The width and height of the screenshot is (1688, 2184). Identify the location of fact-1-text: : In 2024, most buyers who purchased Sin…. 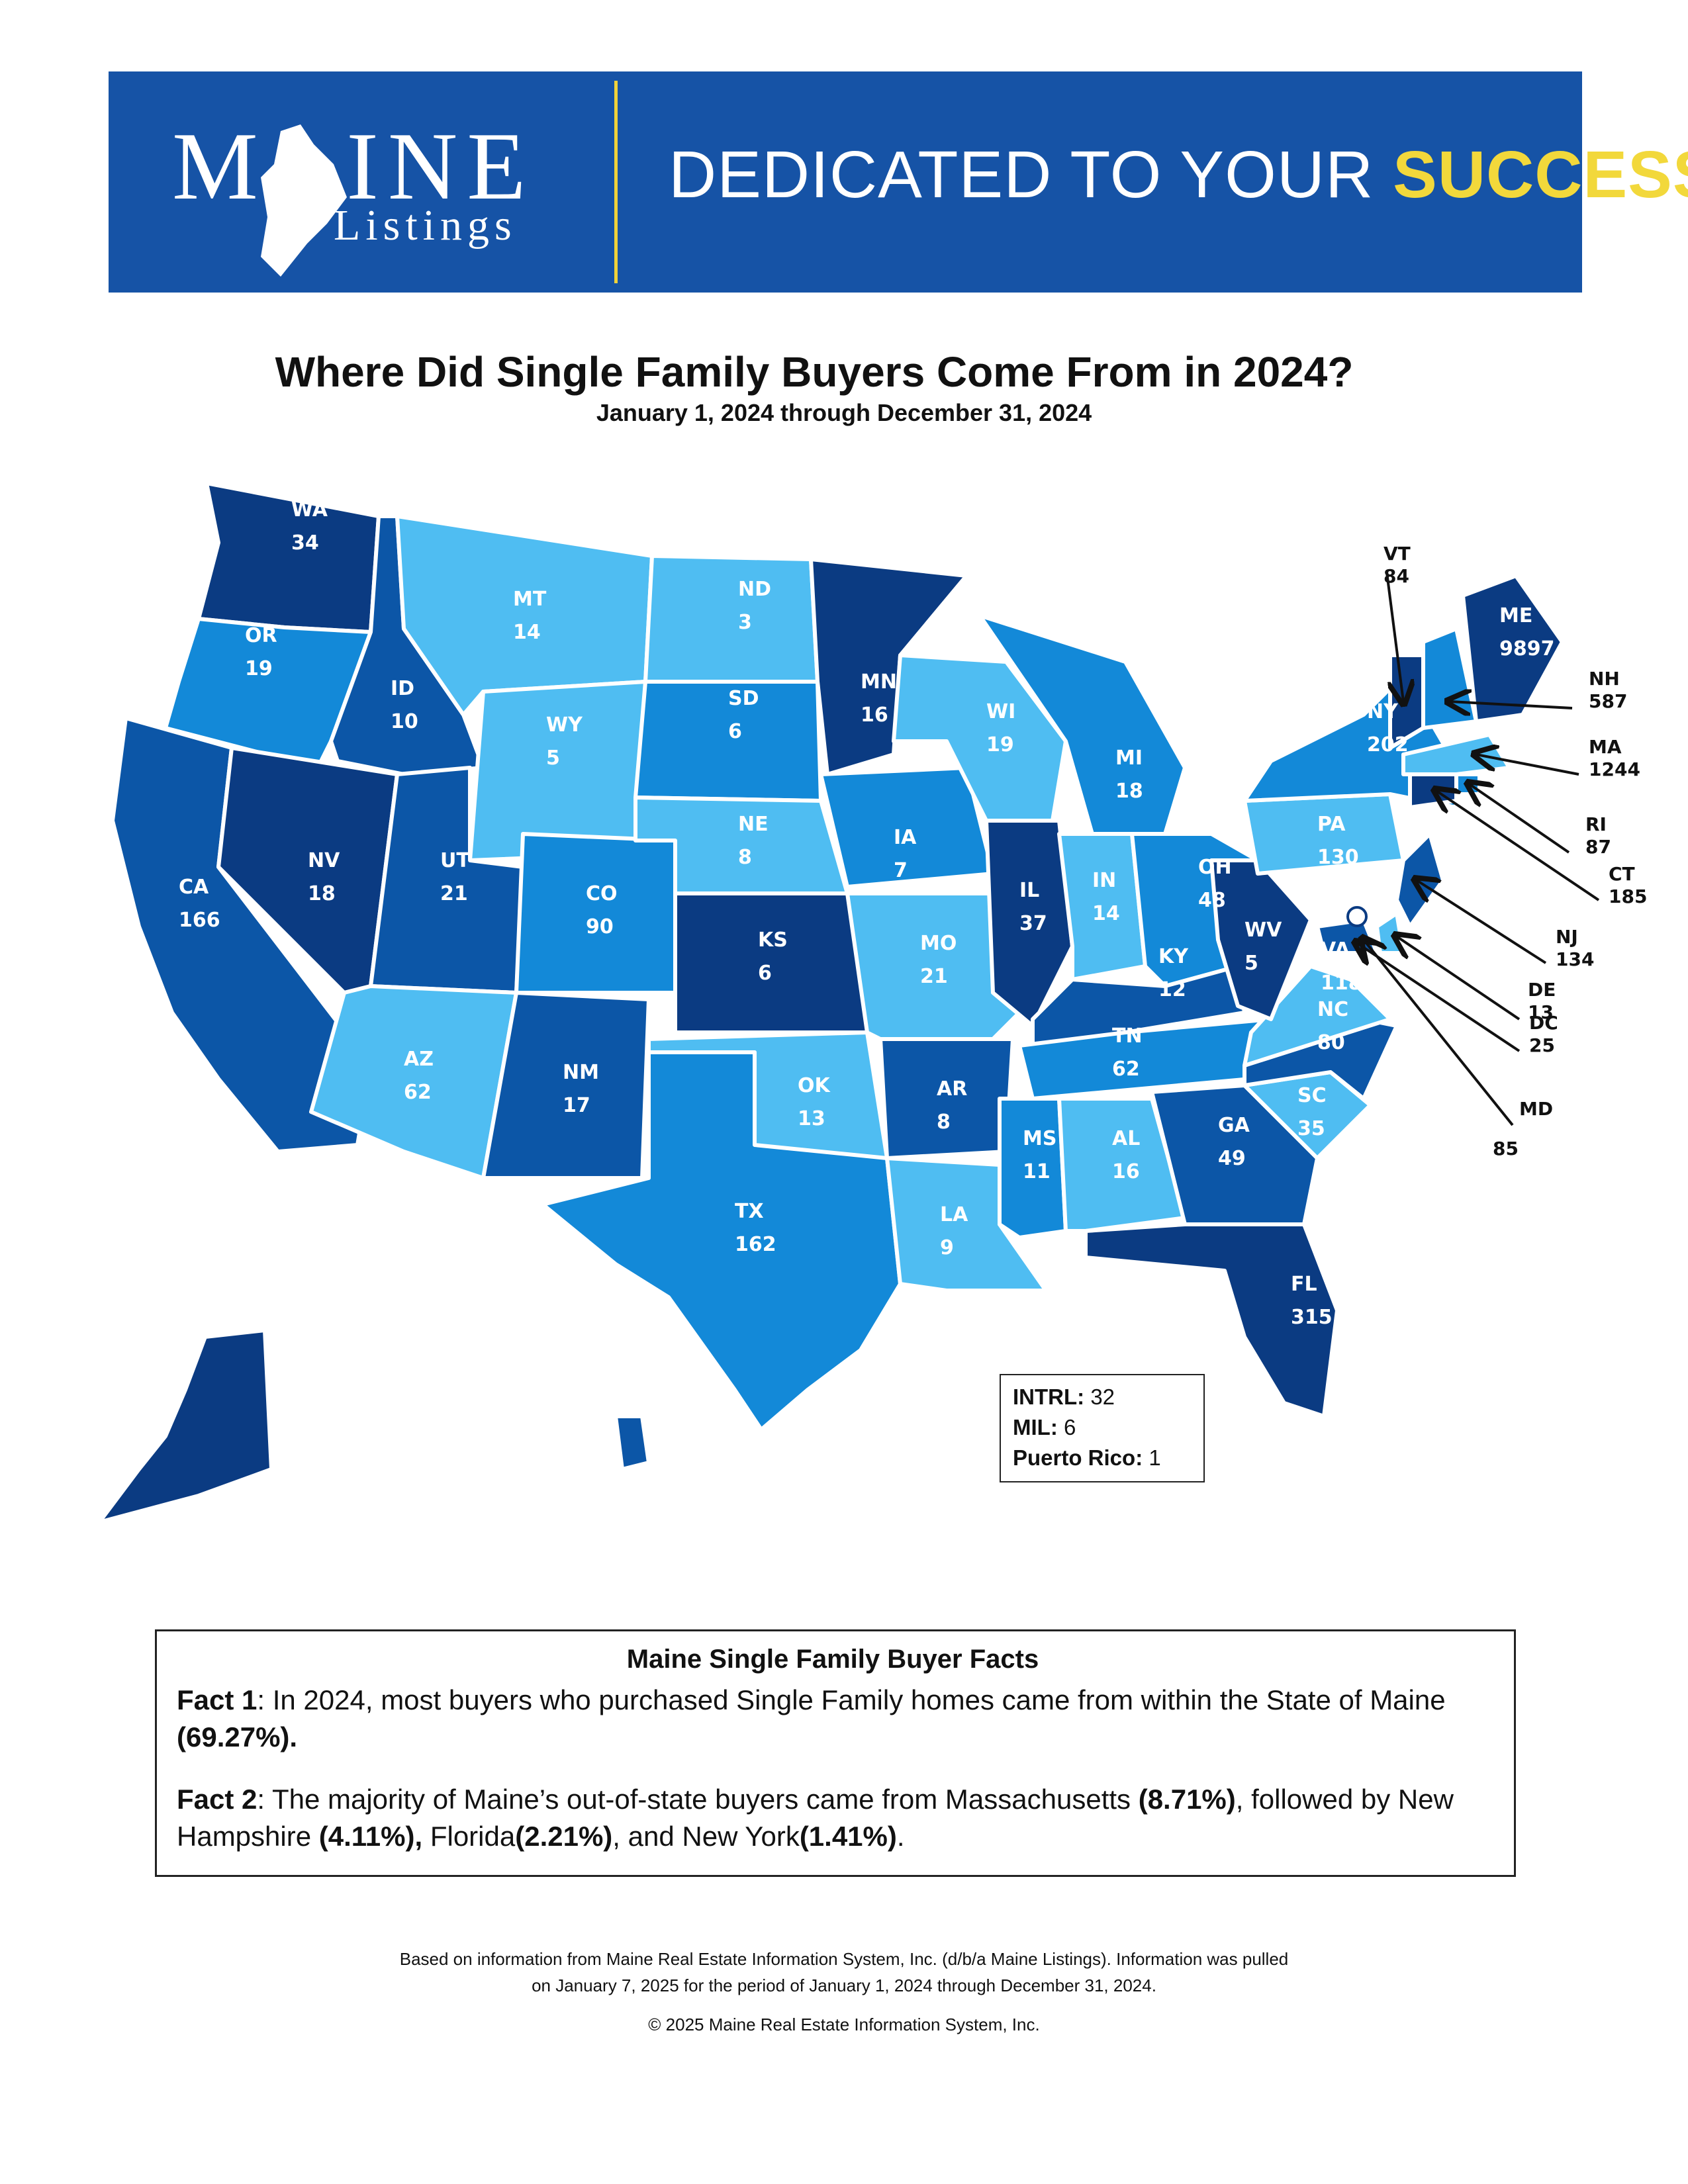
(851, 1699).